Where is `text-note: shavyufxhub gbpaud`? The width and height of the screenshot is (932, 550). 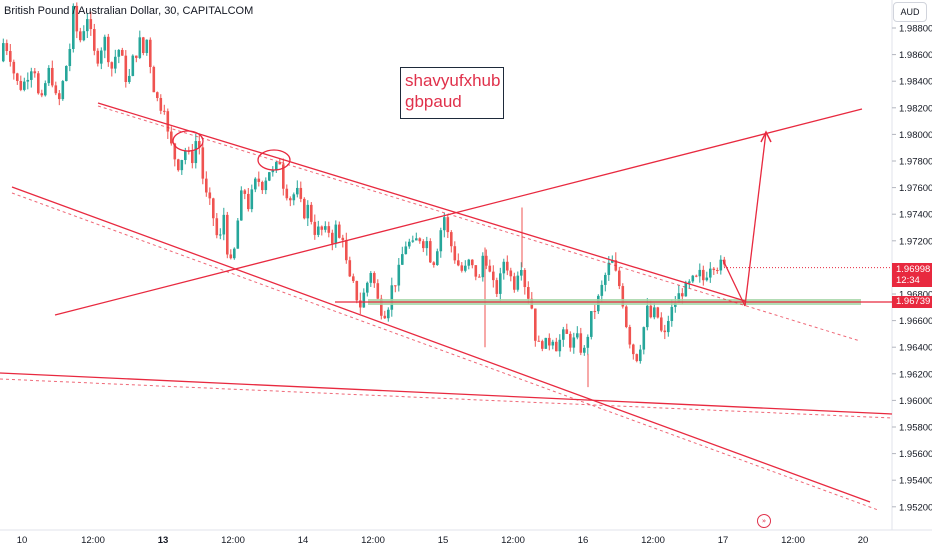
text-note: shavyufxhub gbpaud is located at coordinates (452, 93).